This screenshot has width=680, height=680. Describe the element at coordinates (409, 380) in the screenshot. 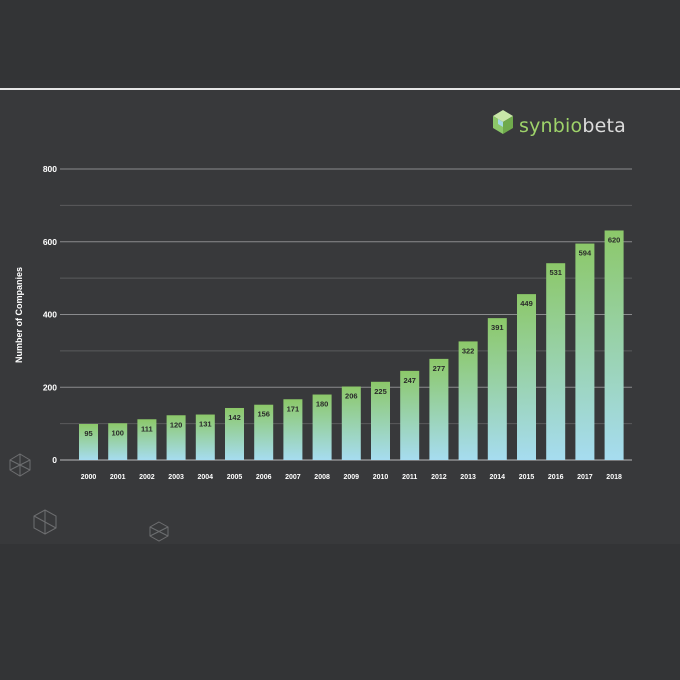

I see `bar-value-label: 247` at that location.